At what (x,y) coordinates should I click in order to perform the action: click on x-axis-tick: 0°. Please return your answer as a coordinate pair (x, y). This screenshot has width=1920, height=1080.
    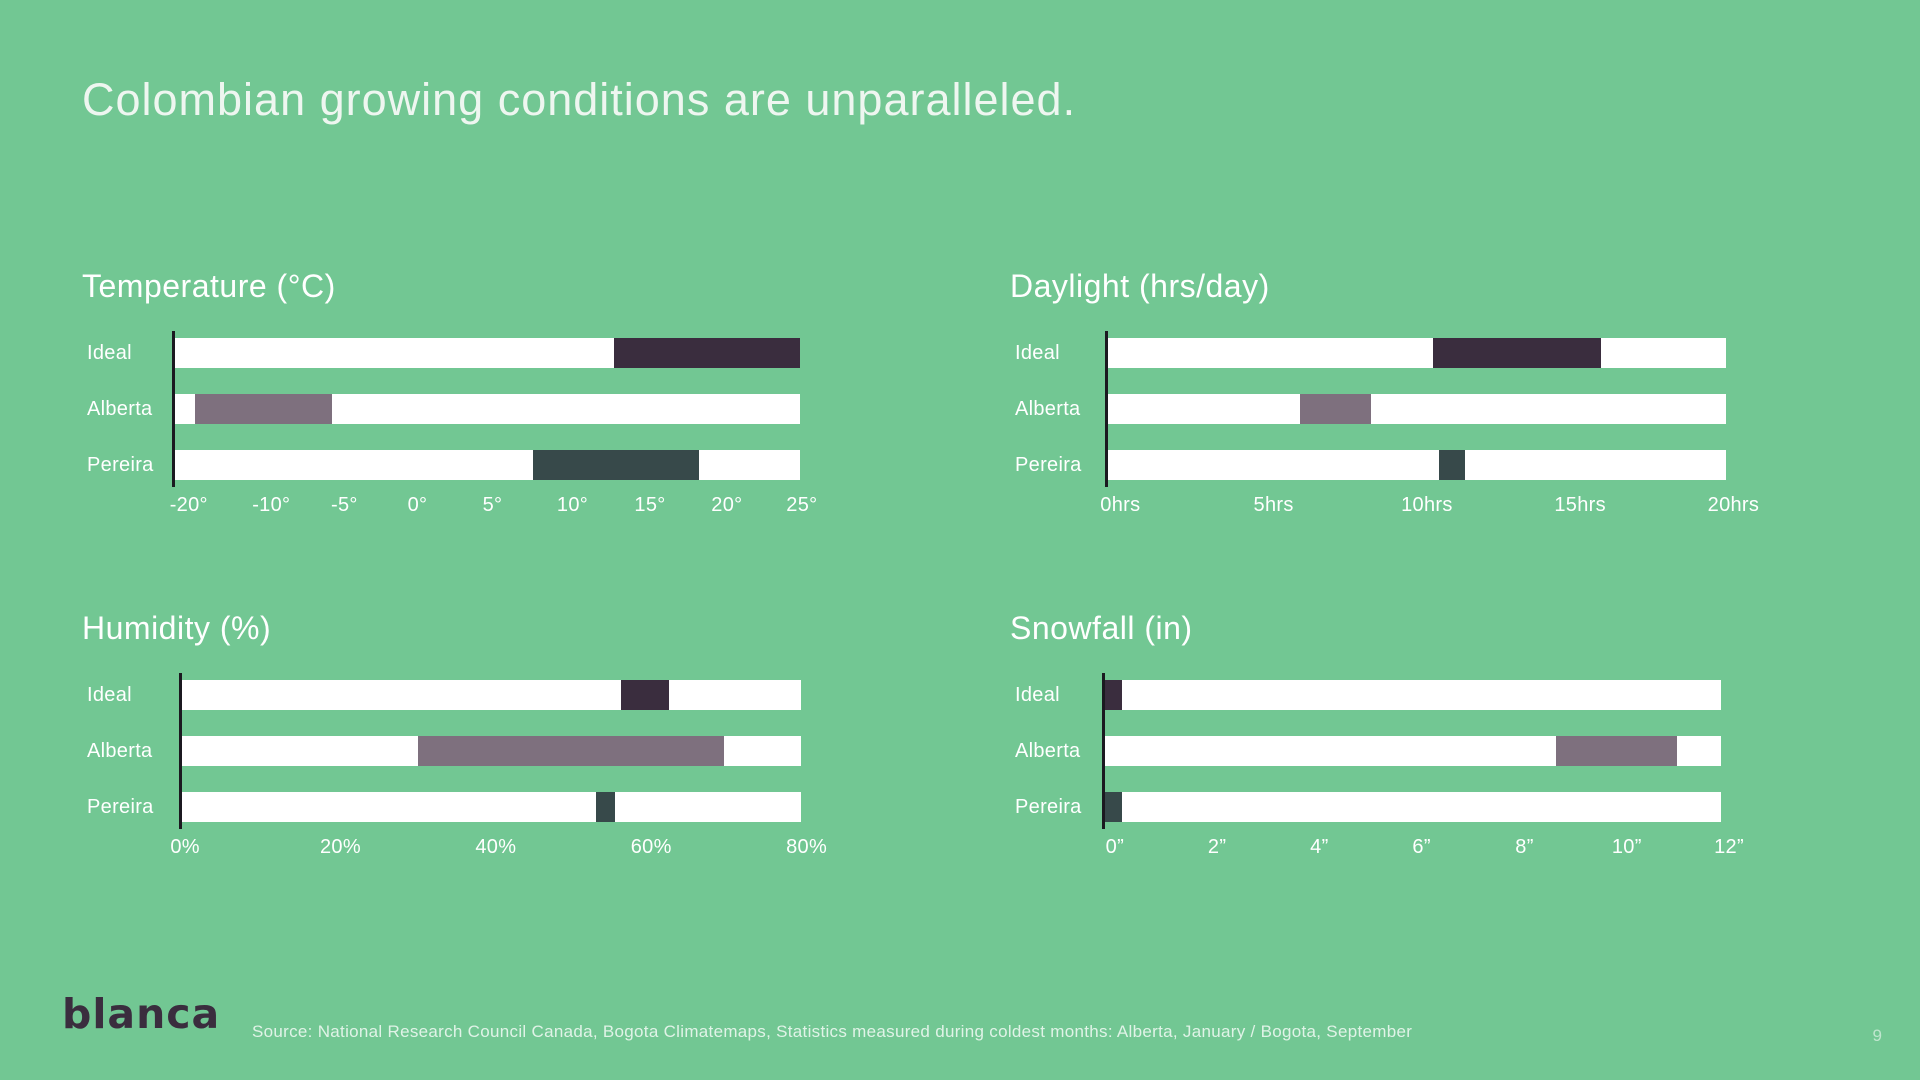
    Looking at the image, I should click on (417, 505).